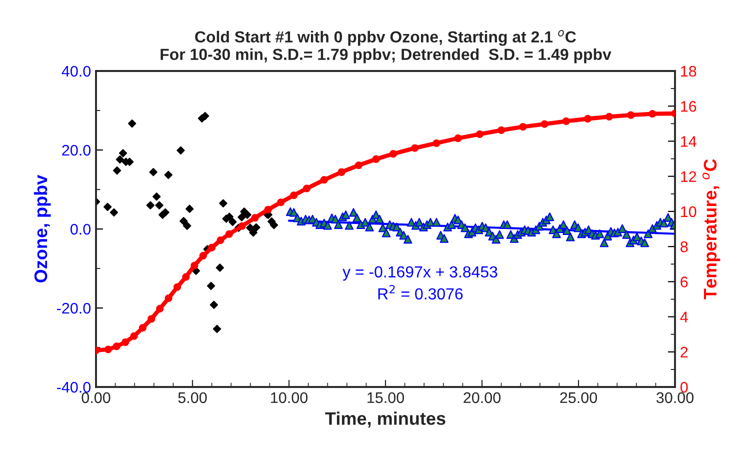 The width and height of the screenshot is (741, 462). What do you see at coordinates (420, 292) in the screenshot?
I see `annotation: R$^{2}$ = 0.3076` at bounding box center [420, 292].